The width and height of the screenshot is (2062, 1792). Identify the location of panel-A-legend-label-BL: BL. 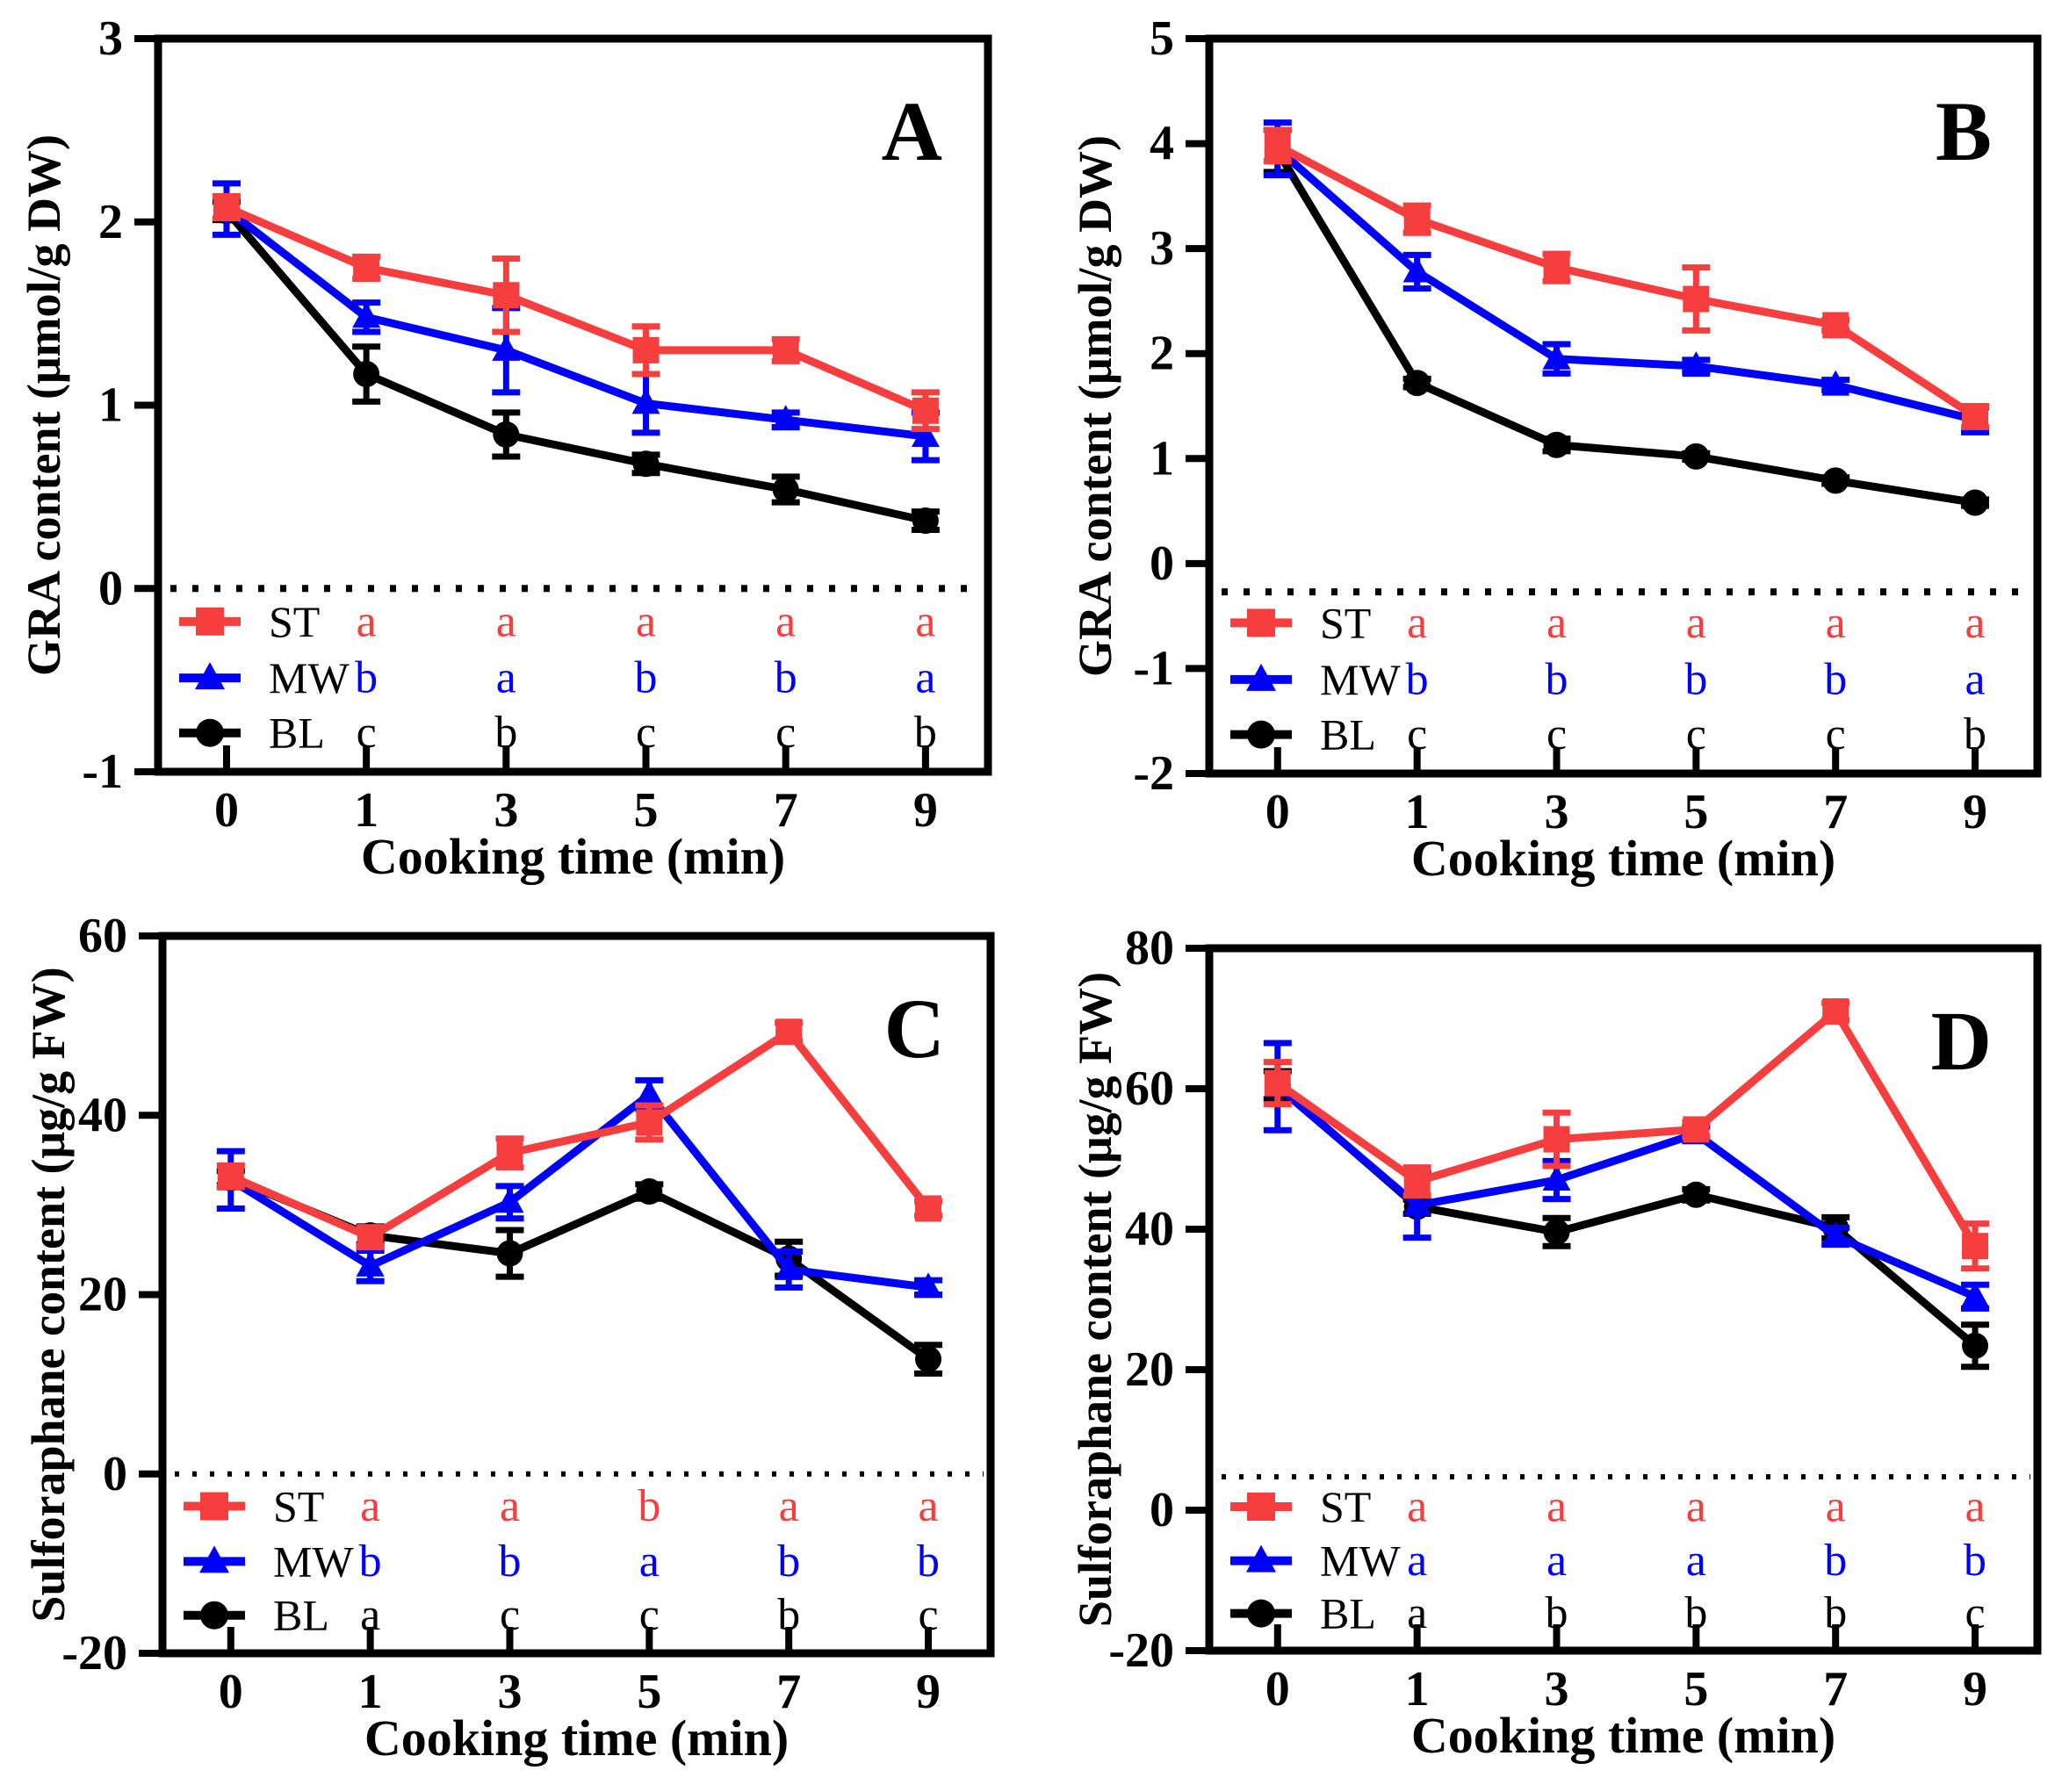
(297, 733).